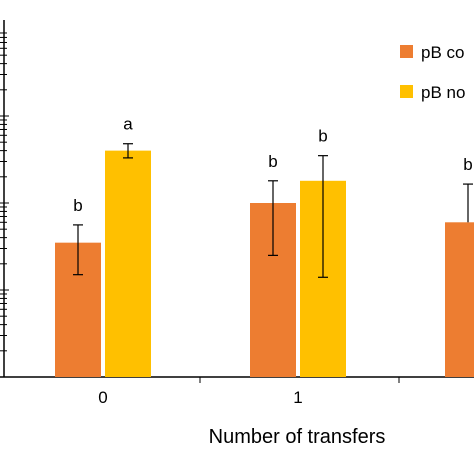 This screenshot has width=474, height=474. What do you see at coordinates (442, 52) in the screenshot?
I see `legend-label: pB co` at bounding box center [442, 52].